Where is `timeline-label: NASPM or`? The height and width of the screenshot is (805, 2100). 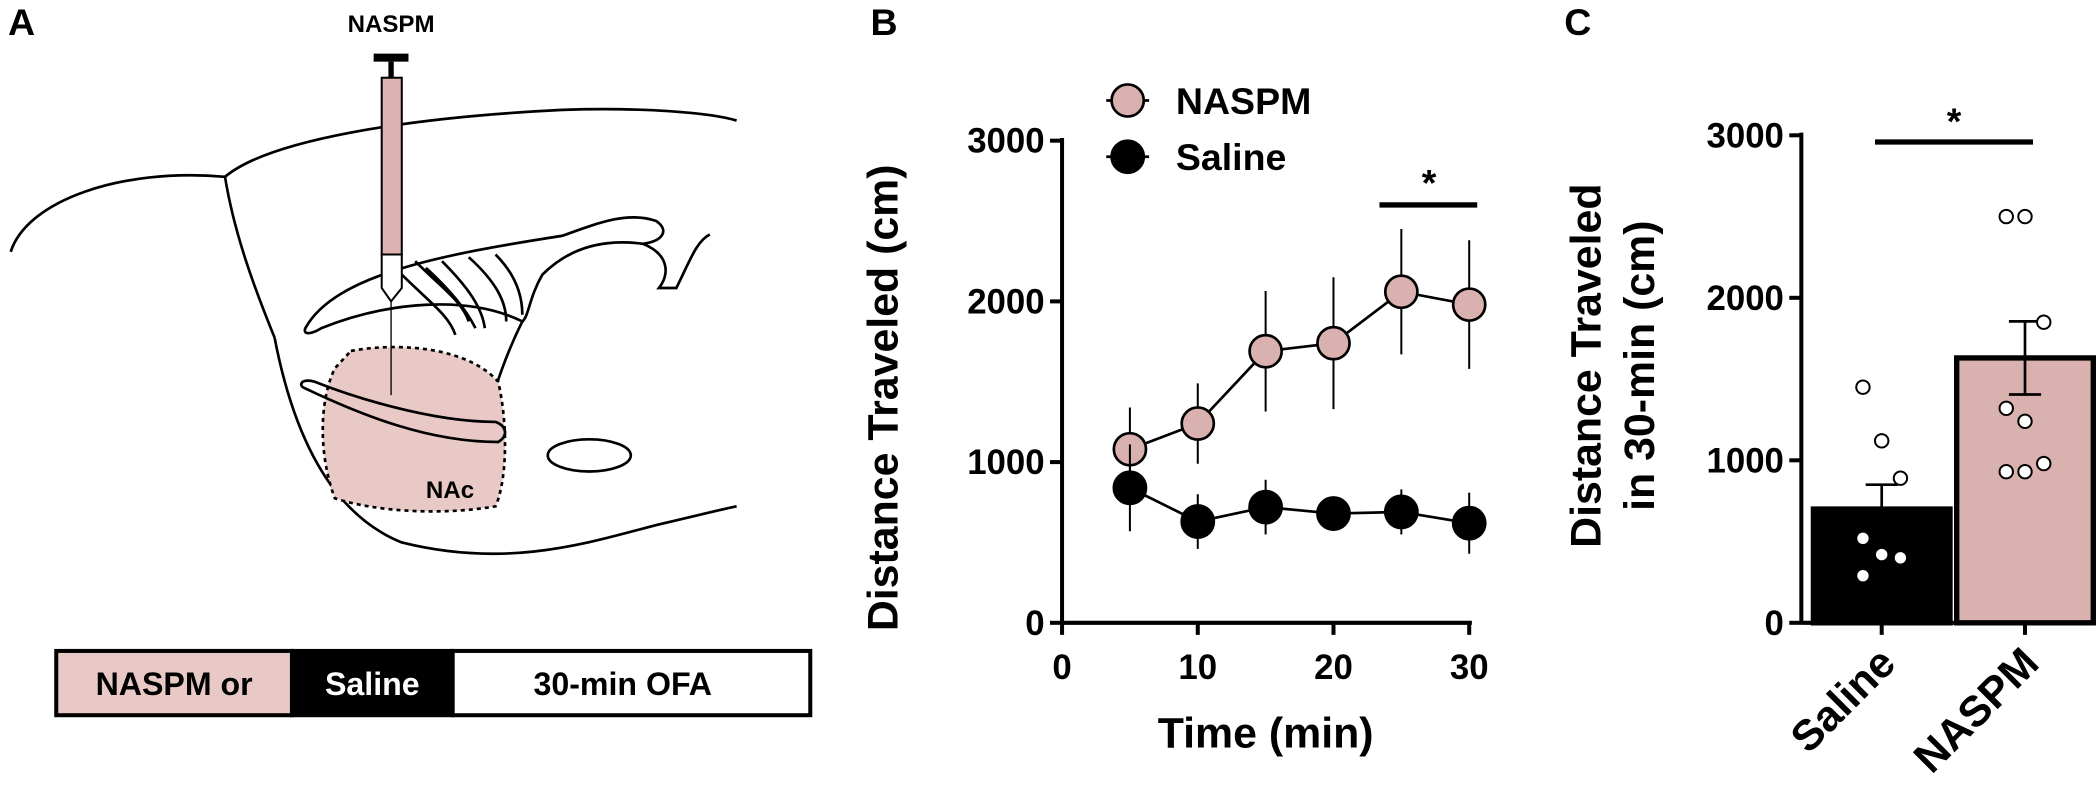 timeline-label: NASPM or is located at coordinates (175, 684).